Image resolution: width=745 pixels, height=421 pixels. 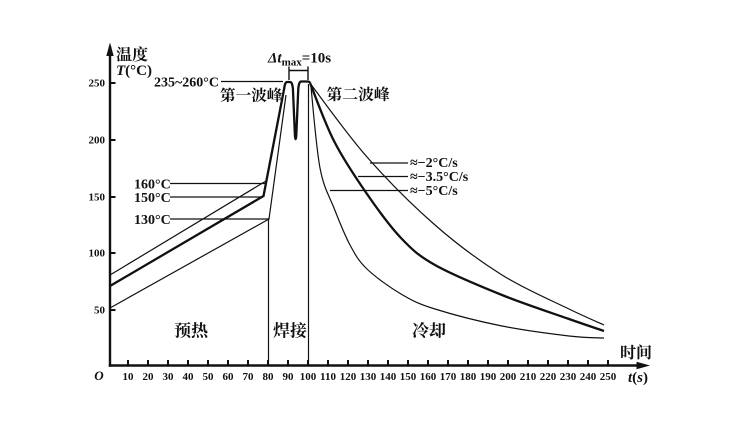 I want to click on svg-text: ≈−3.5°C/s, so click(x=439, y=177).